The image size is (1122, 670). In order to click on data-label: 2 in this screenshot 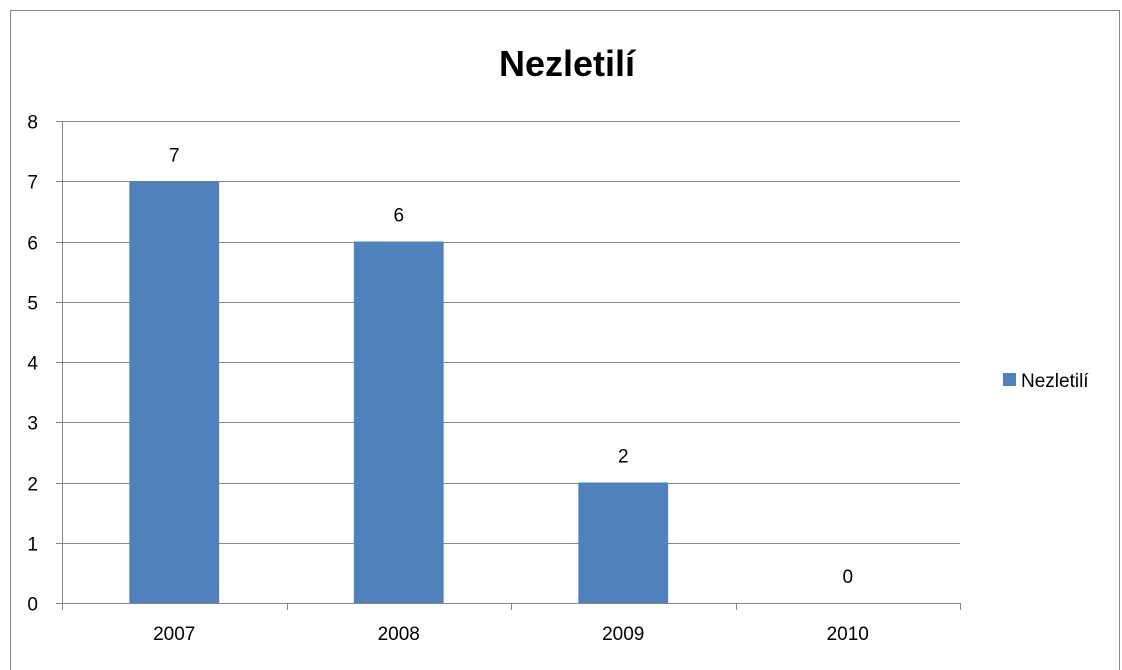, I will do `click(623, 457)`.